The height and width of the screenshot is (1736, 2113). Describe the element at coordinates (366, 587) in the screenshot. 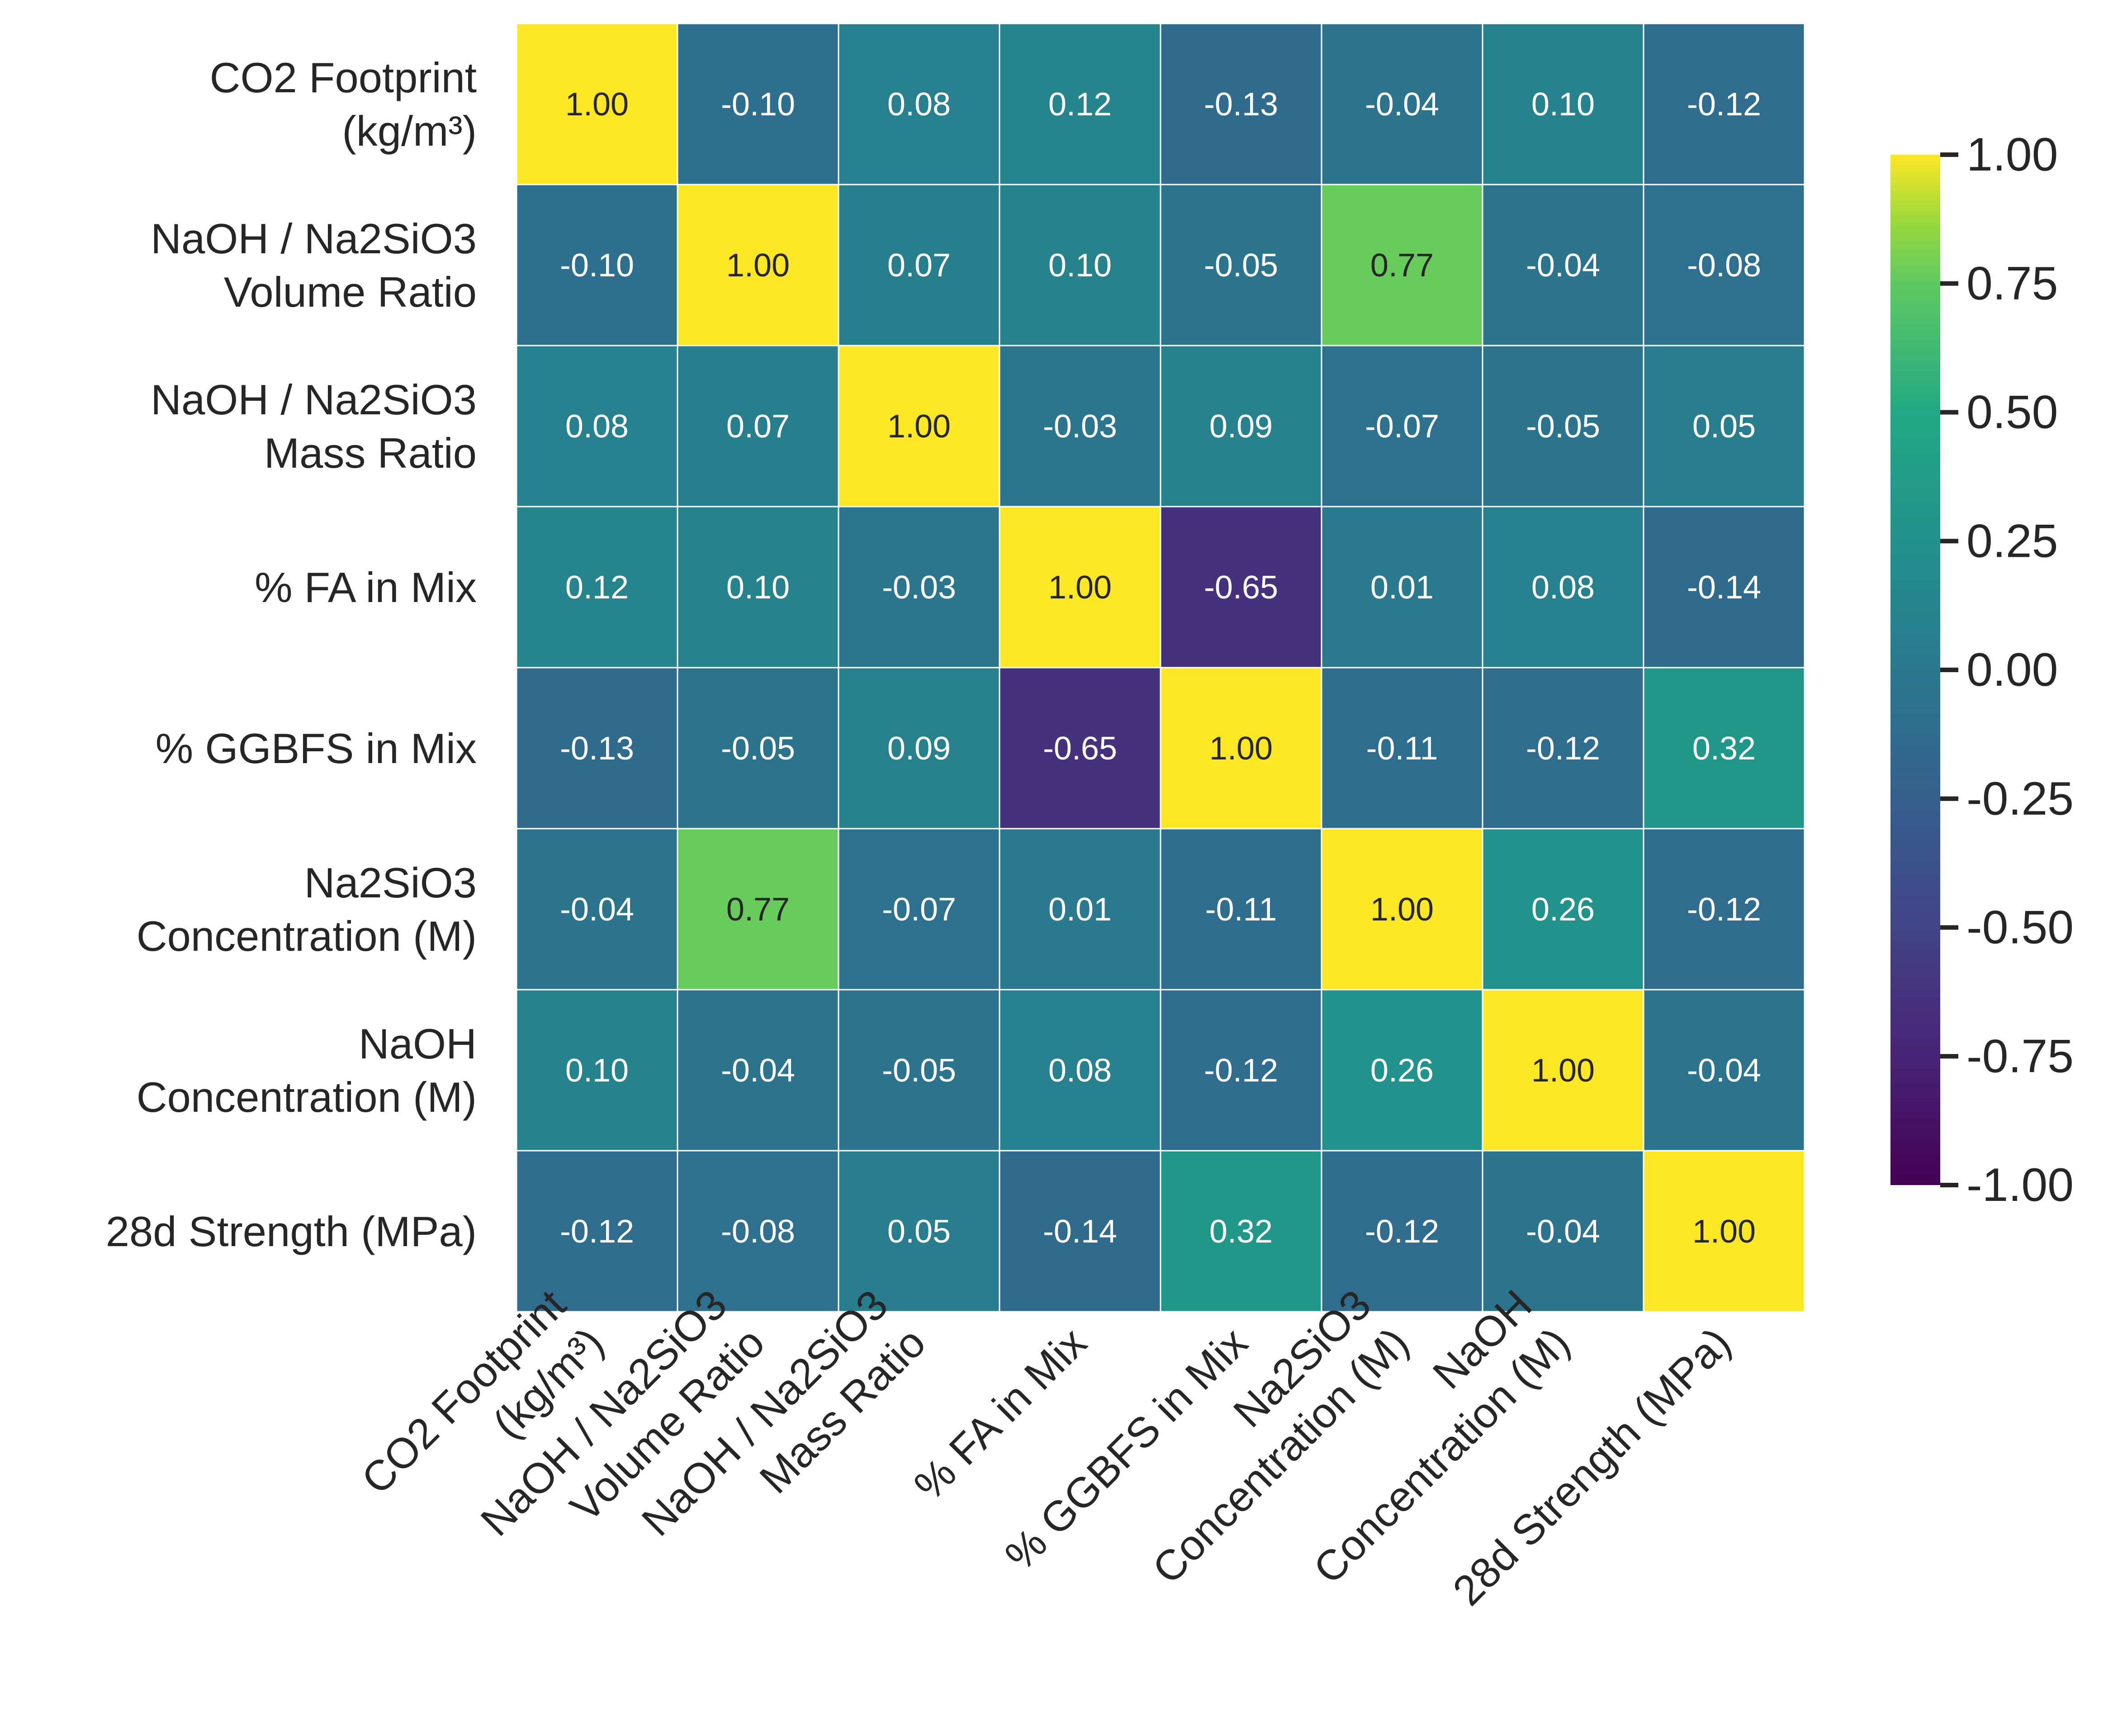

I see `row-label: % FA in Mix` at that location.